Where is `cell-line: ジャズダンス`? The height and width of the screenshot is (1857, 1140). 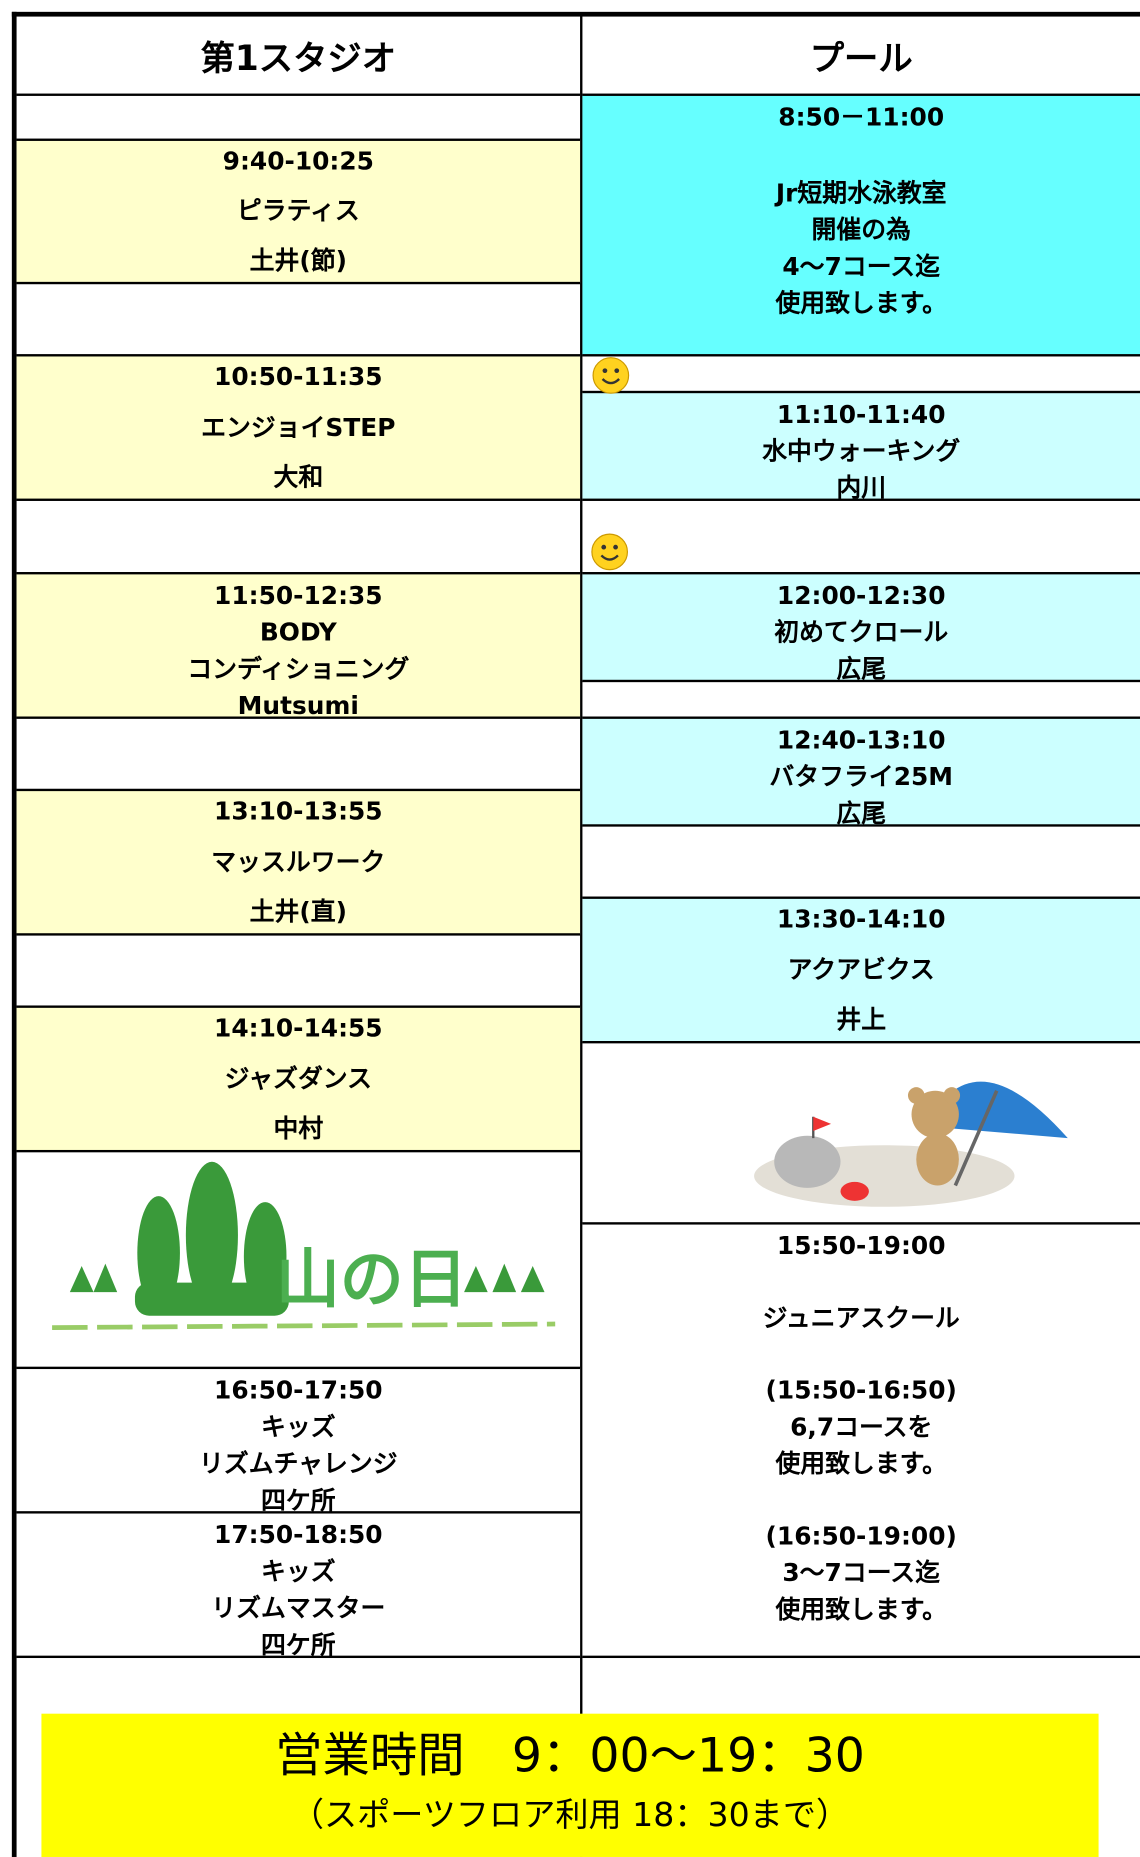
cell-line: ジャズダンス is located at coordinates (298, 1078).